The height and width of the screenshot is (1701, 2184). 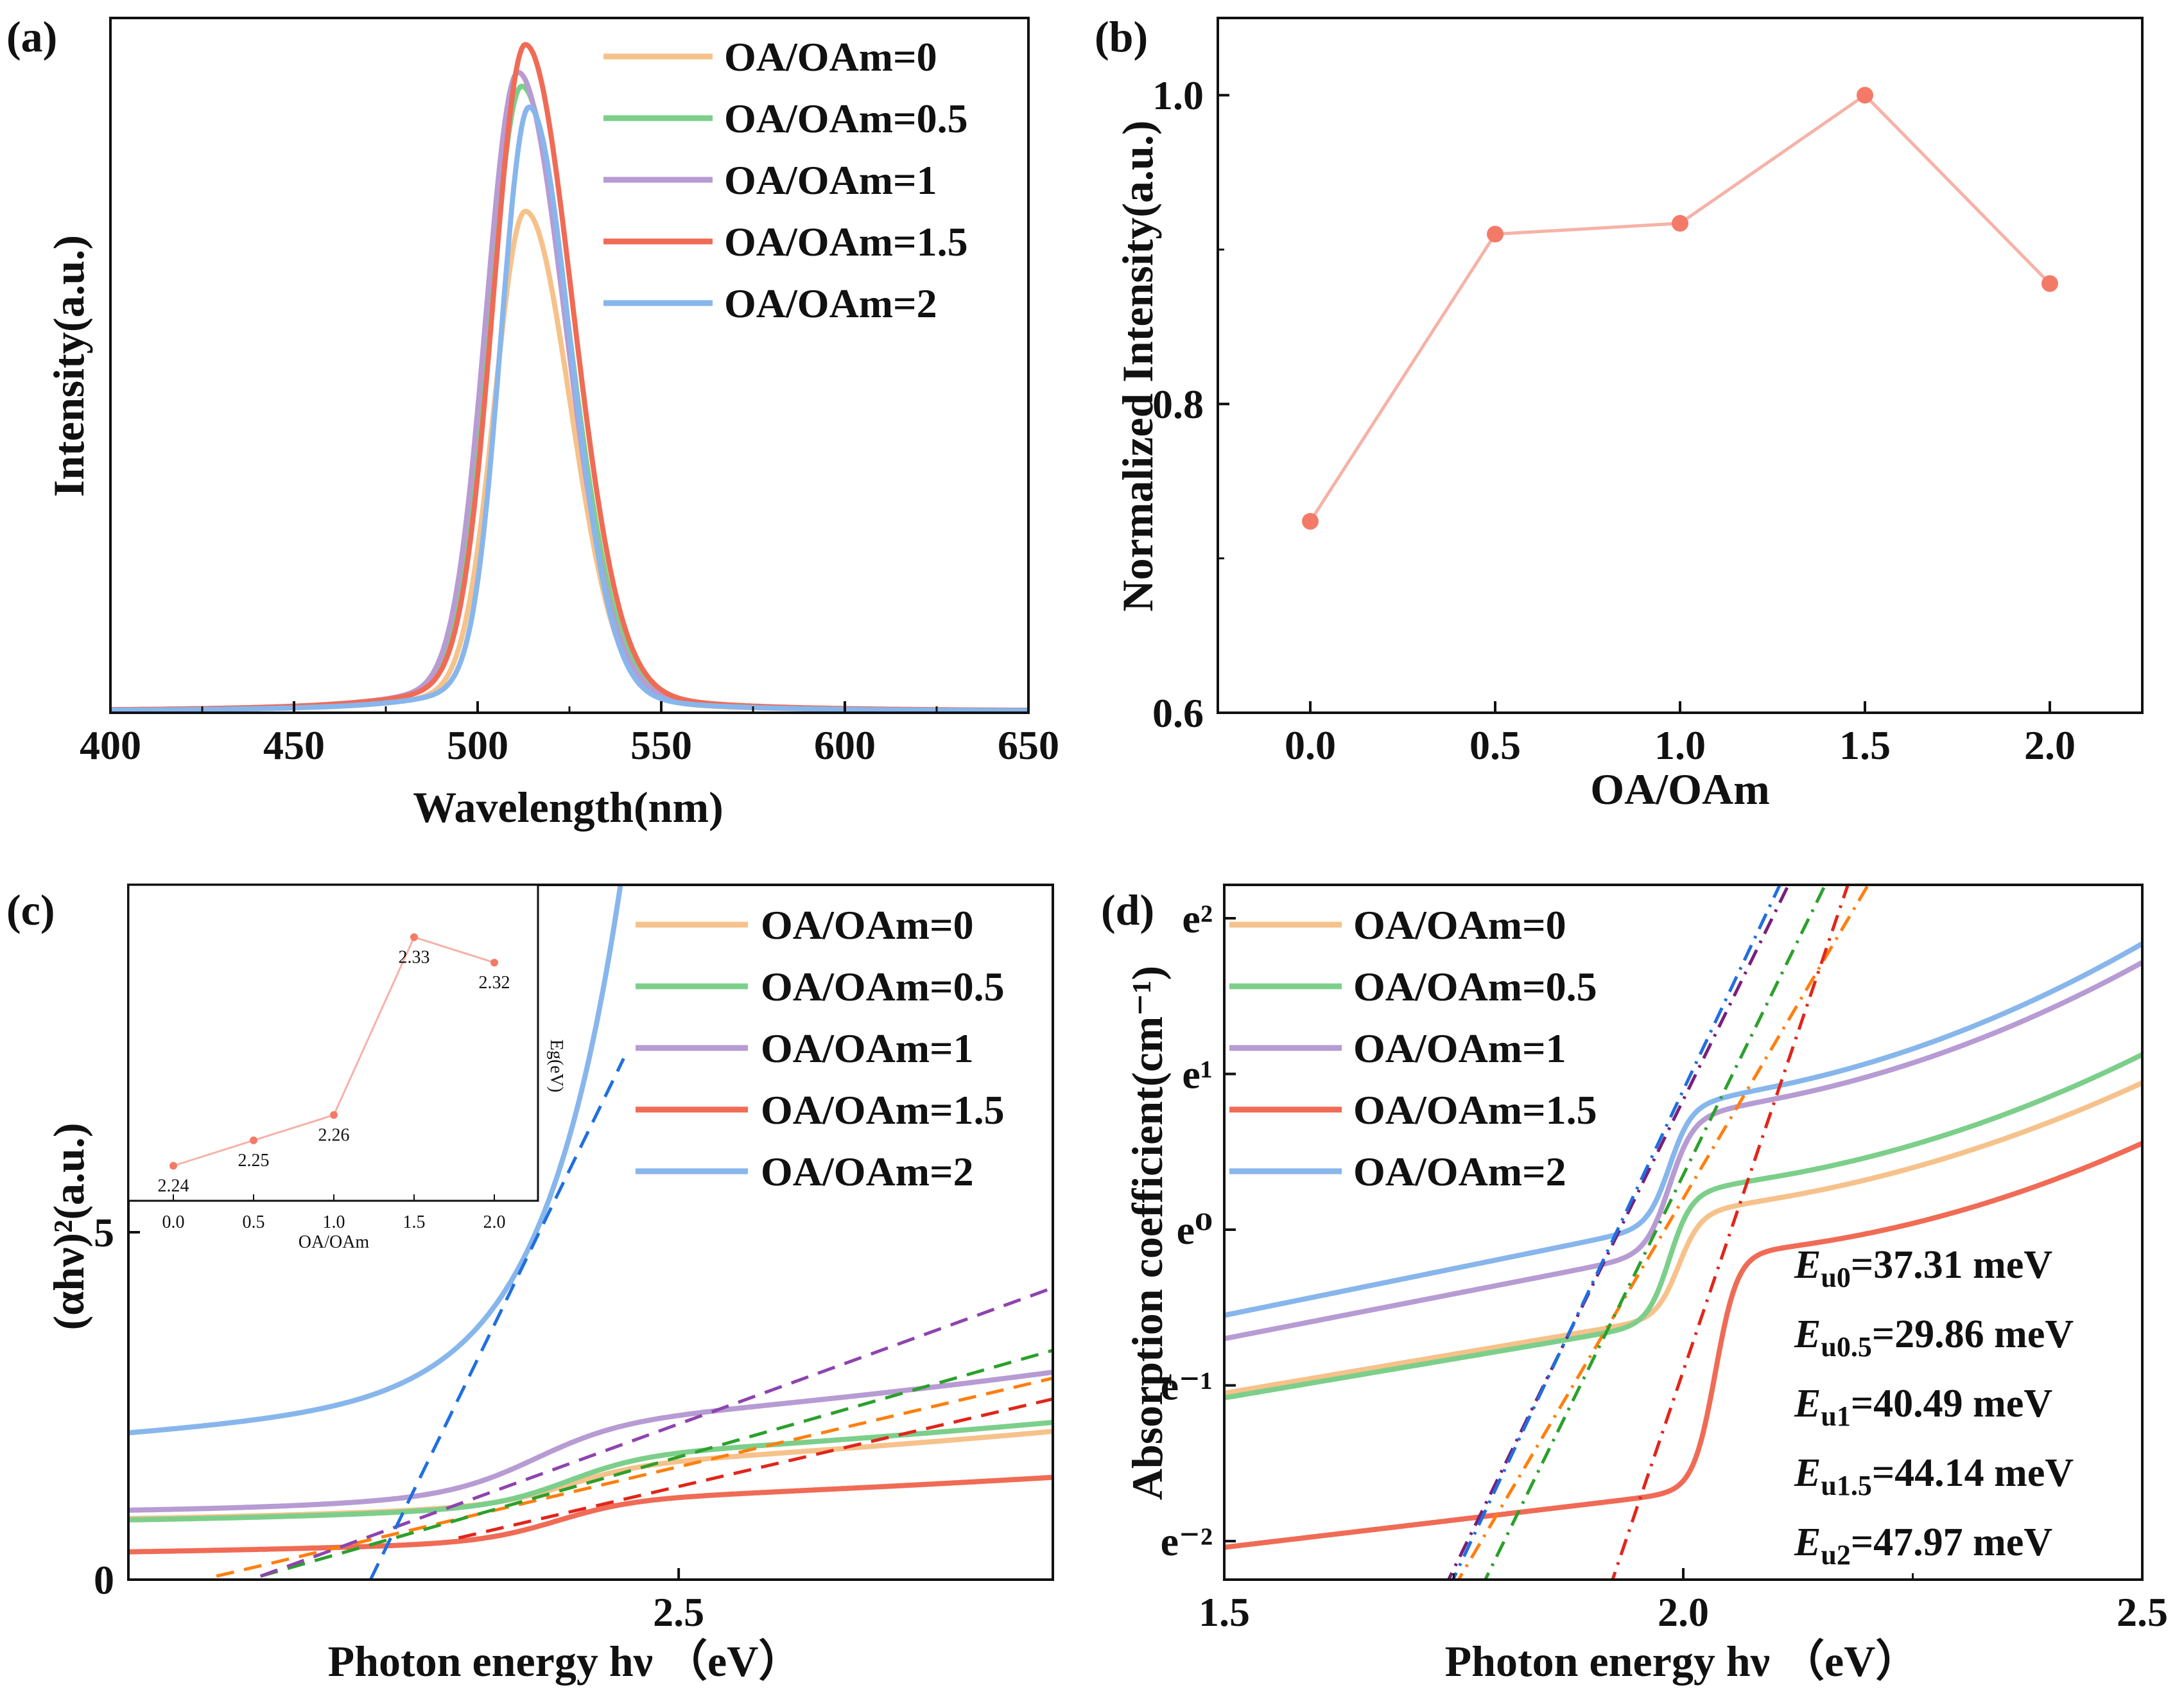 I want to click on panel-a-label: (a), so click(x=31, y=36).